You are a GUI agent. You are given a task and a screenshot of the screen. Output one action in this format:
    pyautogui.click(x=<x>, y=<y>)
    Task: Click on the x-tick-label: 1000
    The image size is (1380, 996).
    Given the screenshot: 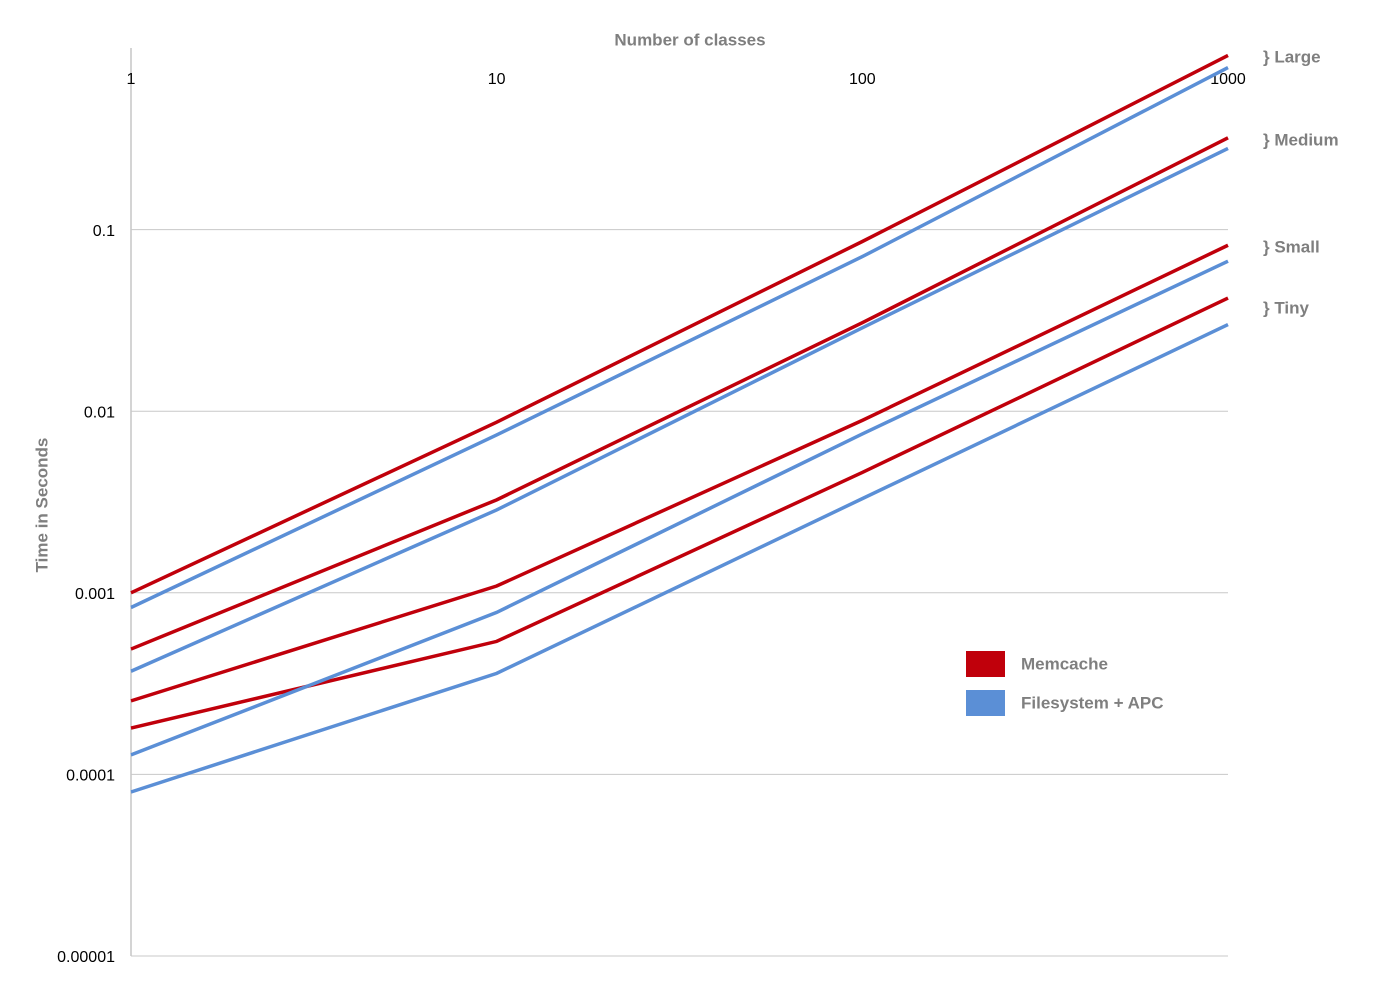 What is the action you would take?
    pyautogui.click(x=1228, y=79)
    